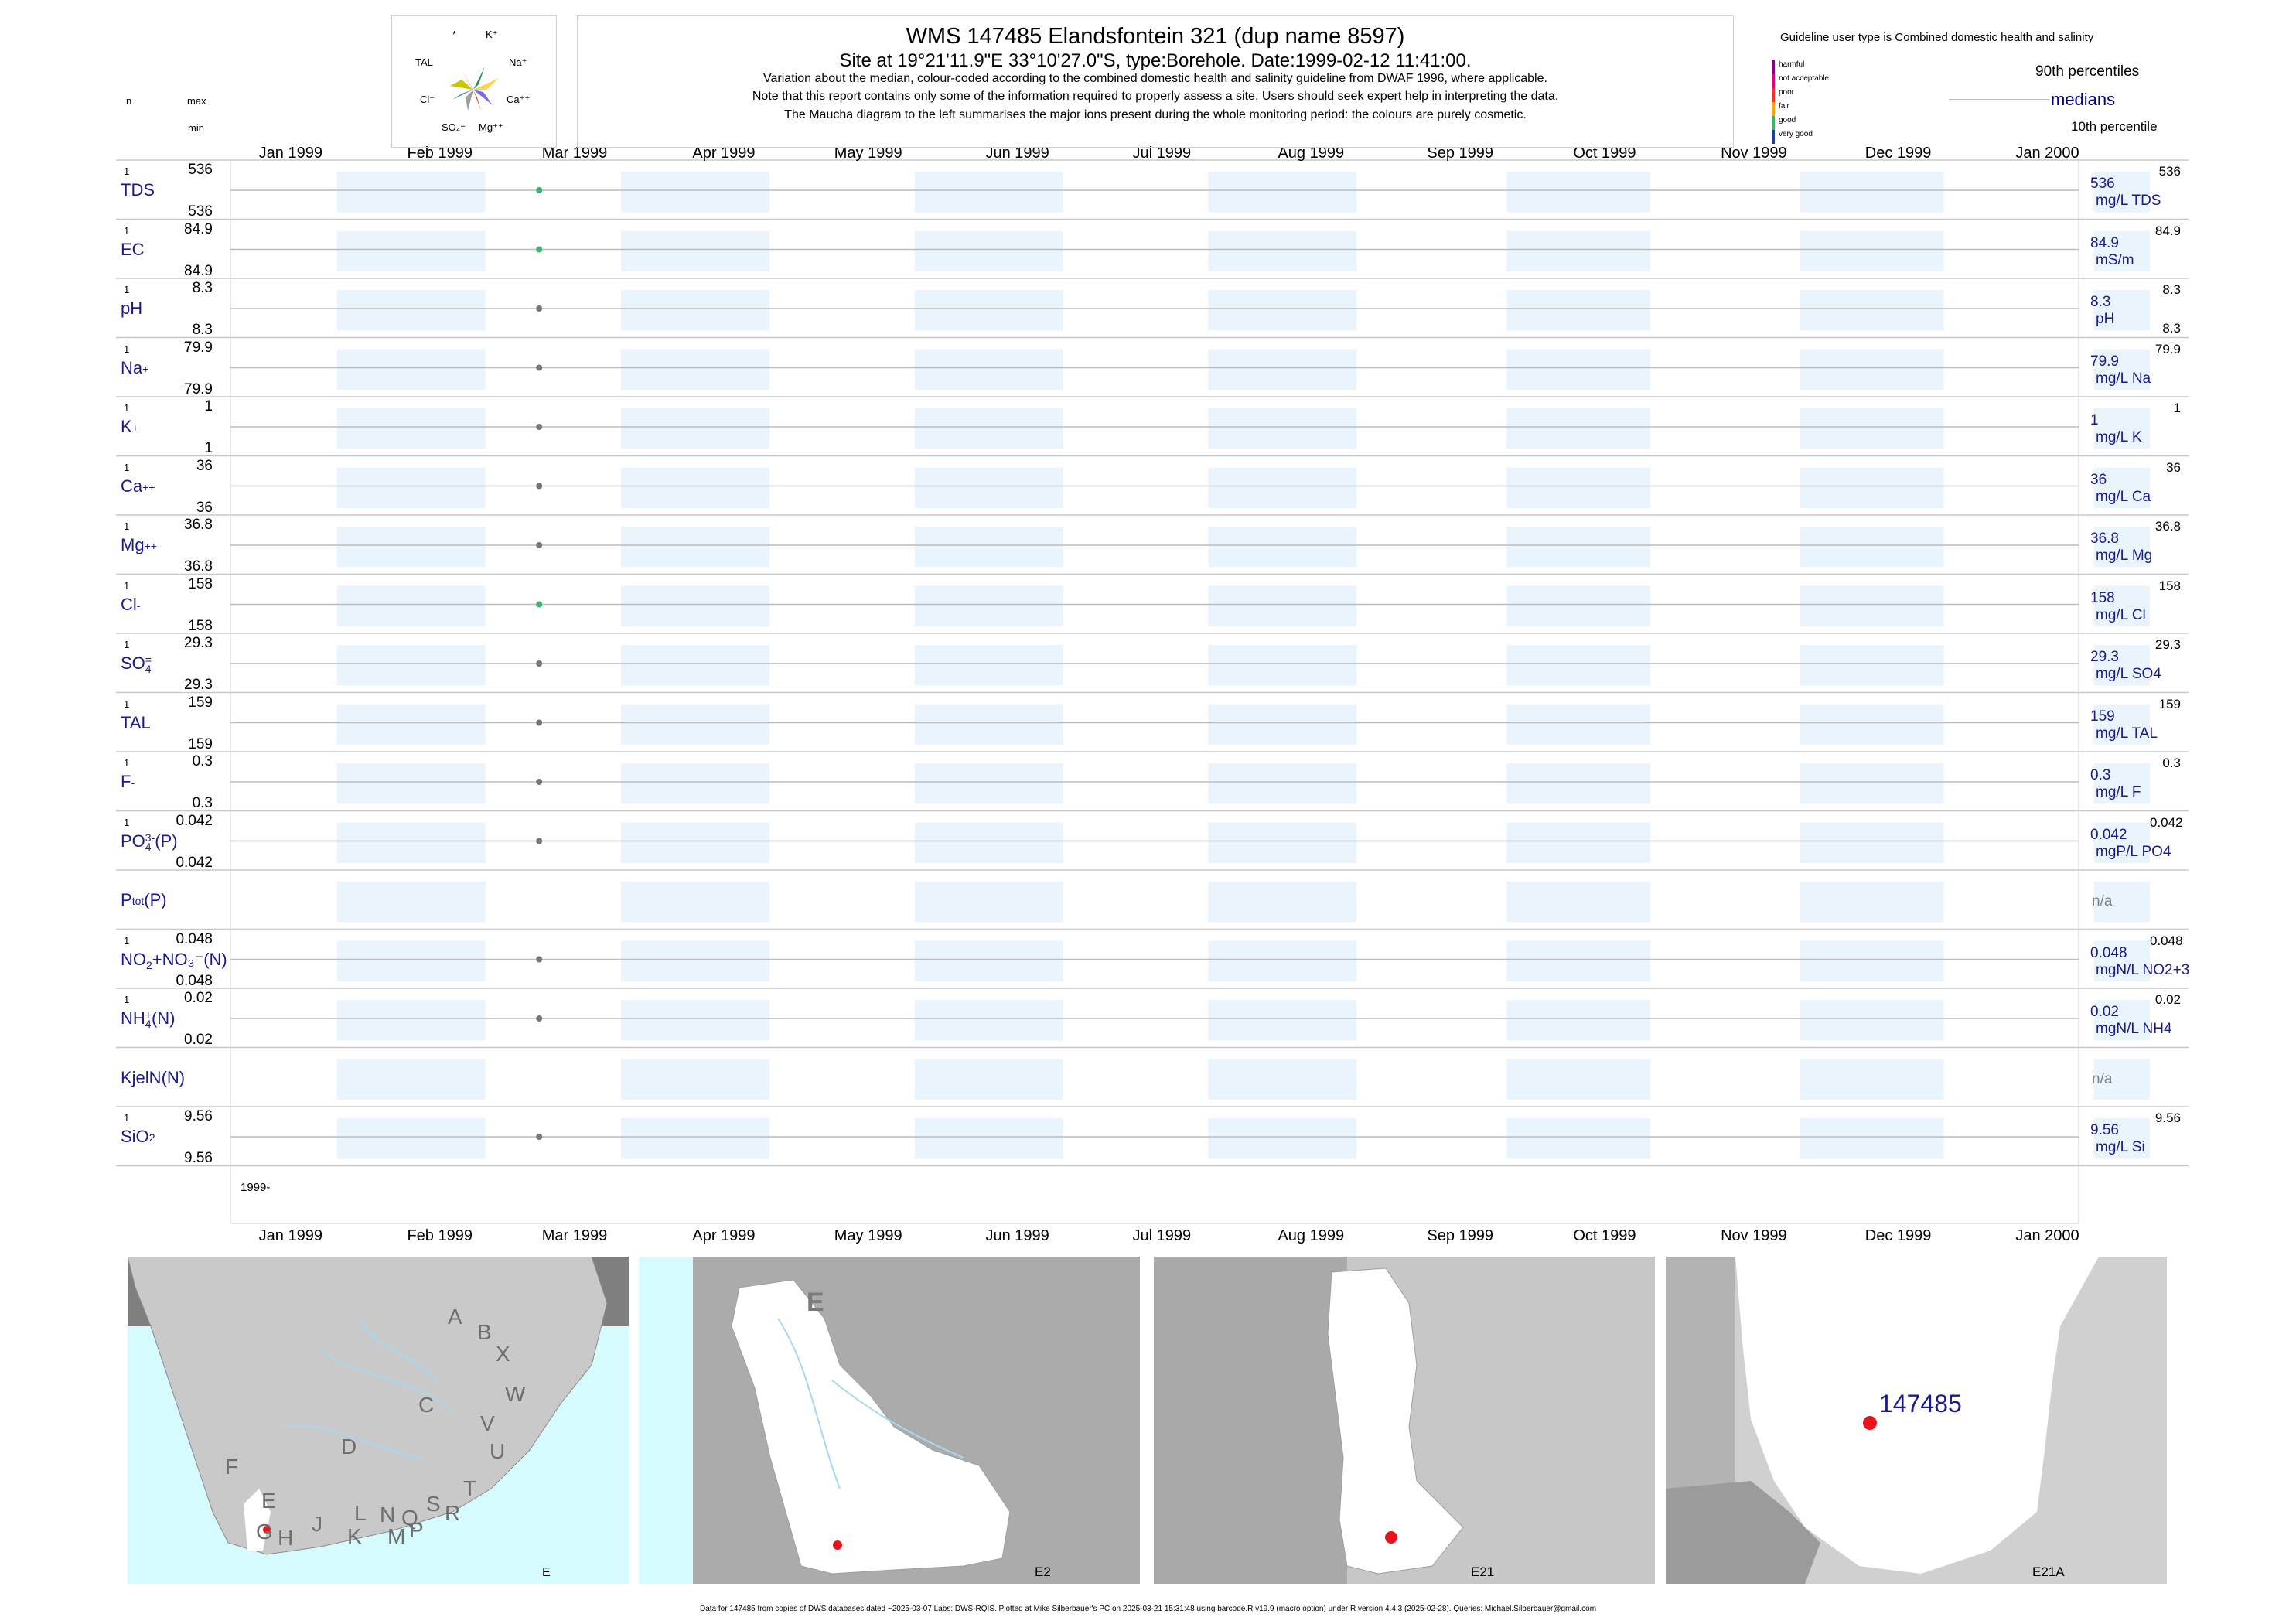  What do you see at coordinates (2048, 1571) in the screenshot?
I see `map4-label: E21A` at bounding box center [2048, 1571].